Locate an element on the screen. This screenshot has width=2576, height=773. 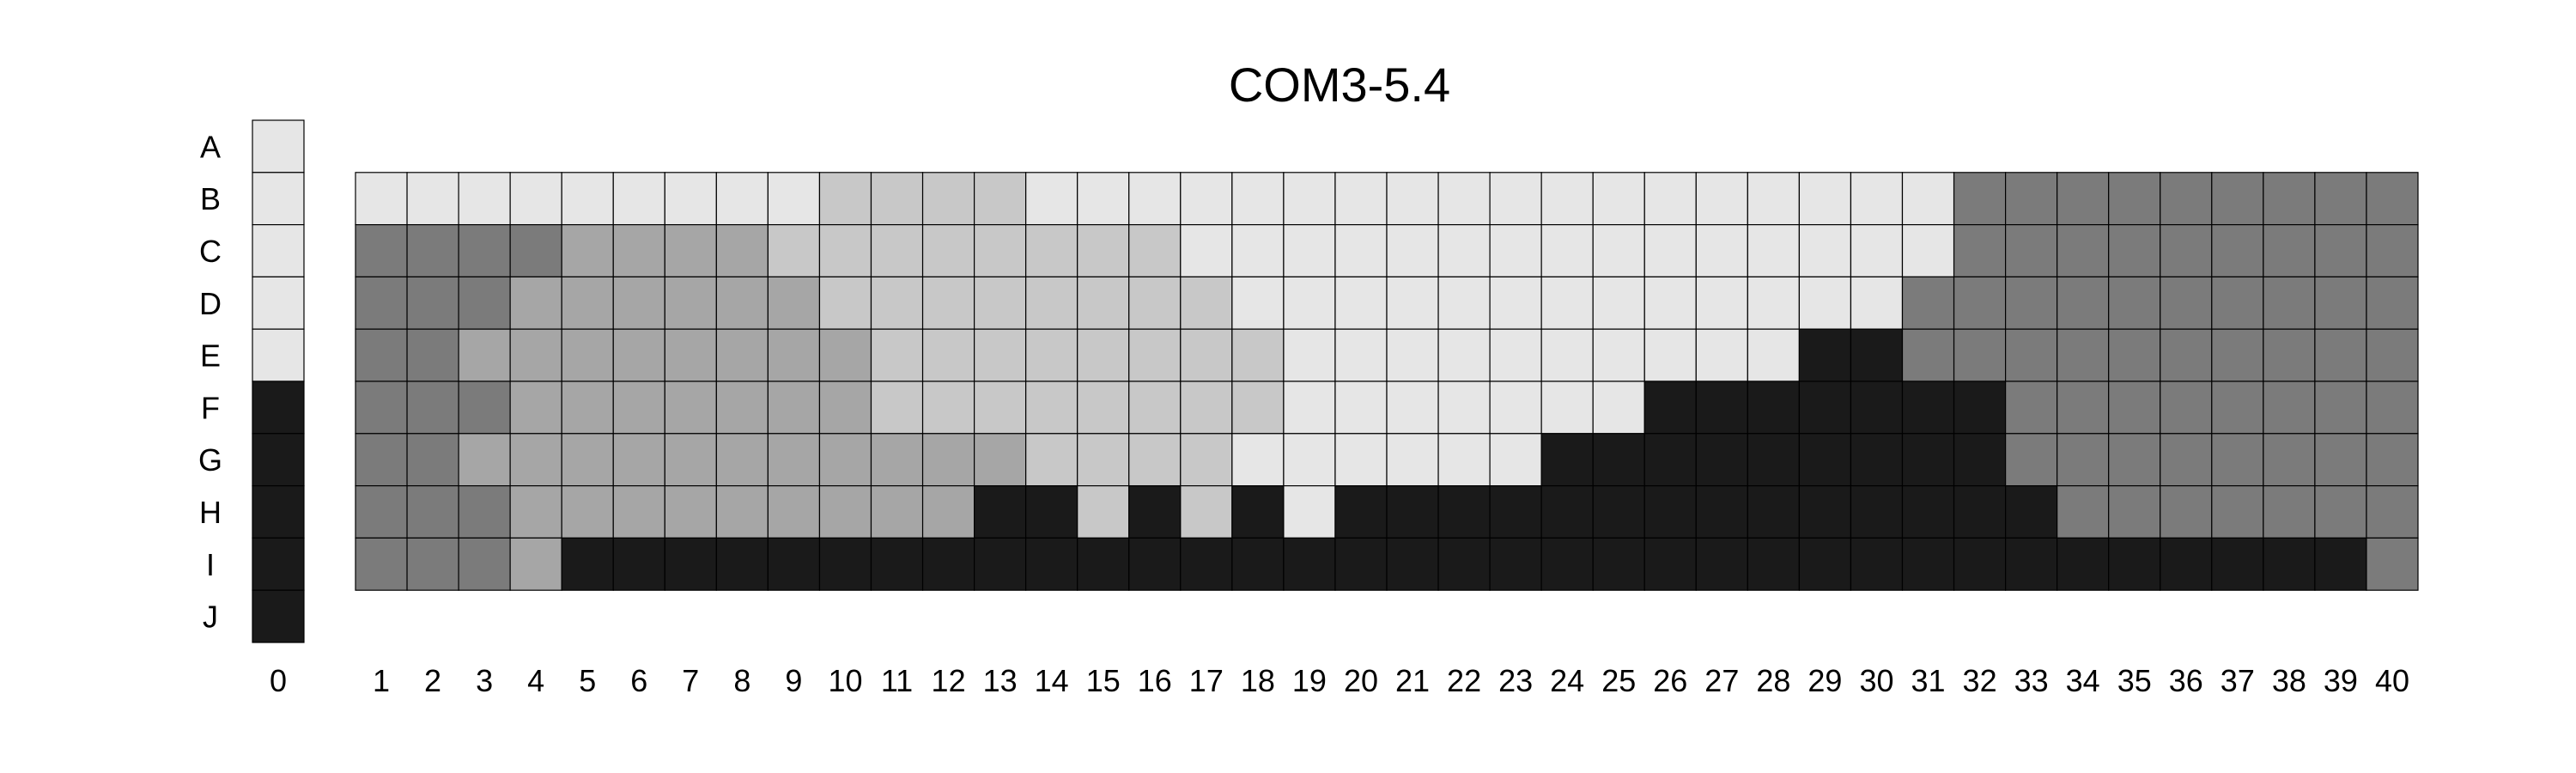
column-label-31: 31 is located at coordinates (1929, 680).